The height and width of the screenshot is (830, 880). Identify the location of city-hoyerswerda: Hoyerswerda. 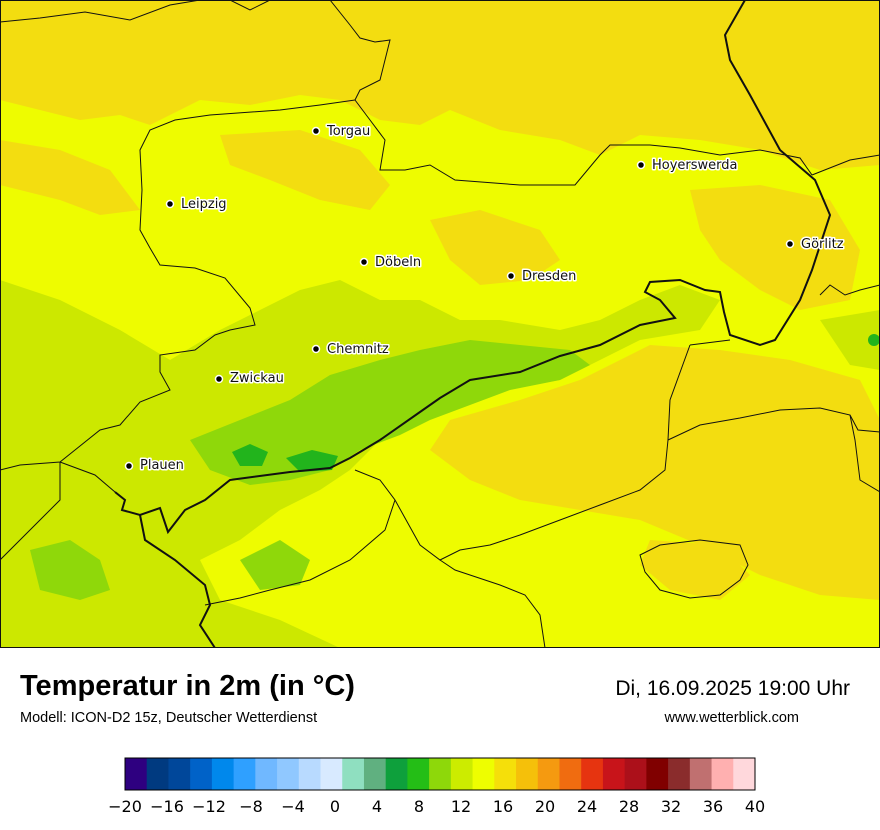
(687, 166).